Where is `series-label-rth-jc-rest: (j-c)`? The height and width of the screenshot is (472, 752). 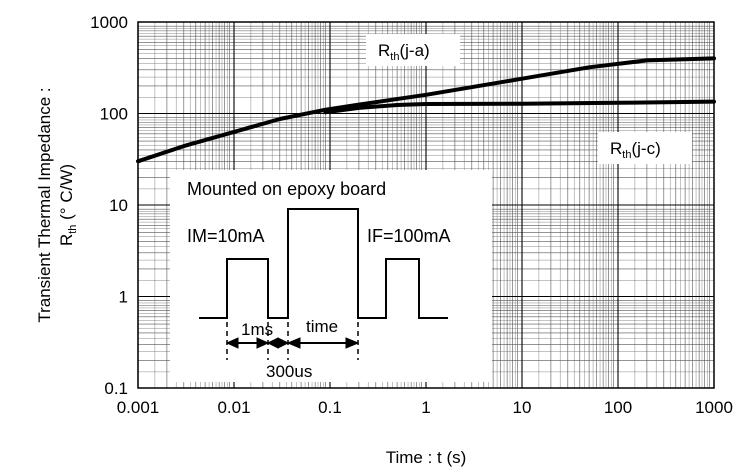
series-label-rth-jc-rest: (j-c) is located at coordinates (645, 148).